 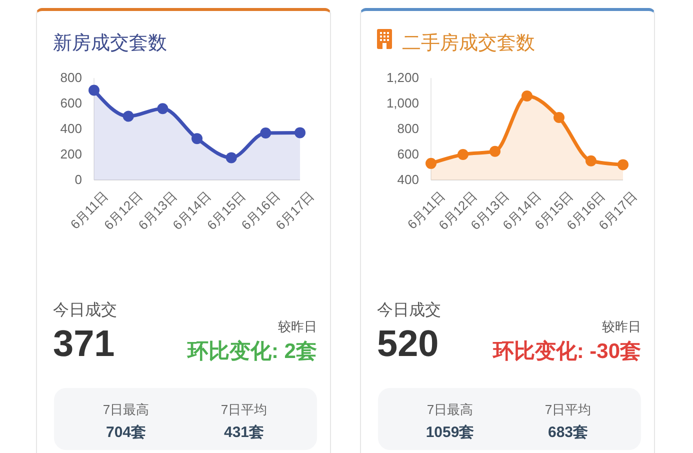 What do you see at coordinates (450, 432) in the screenshot?
I see `text: 1059套` at bounding box center [450, 432].